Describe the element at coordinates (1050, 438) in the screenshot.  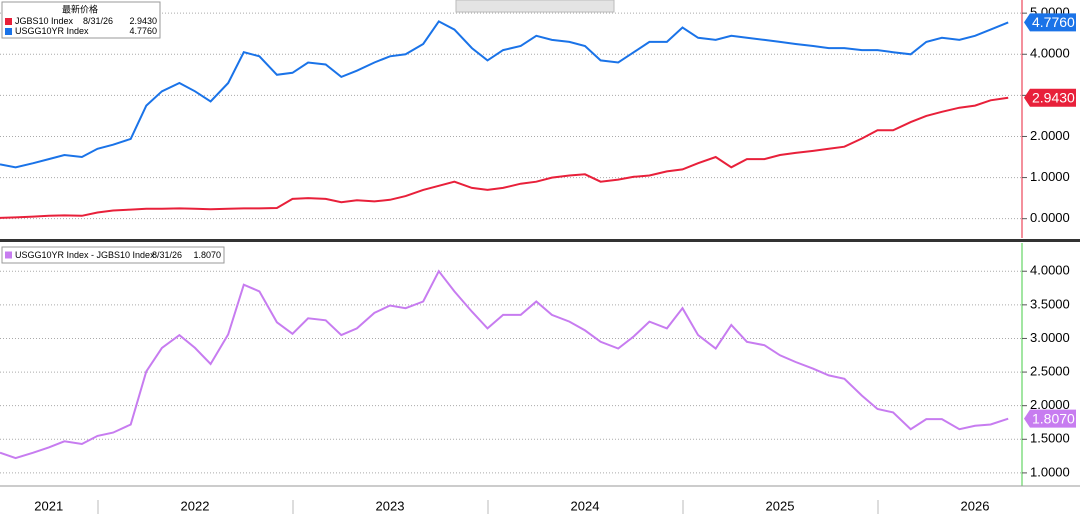
I see `y-tick-label: 1.5000` at that location.